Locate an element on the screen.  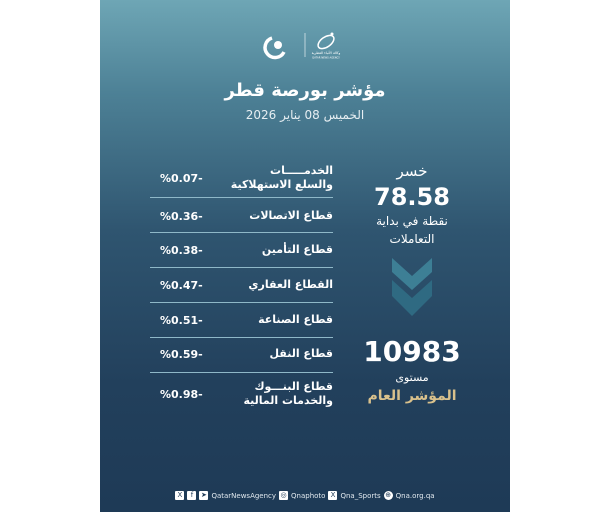
sector-row: %0.51- قطاع الصناعة is located at coordinates (241, 320).